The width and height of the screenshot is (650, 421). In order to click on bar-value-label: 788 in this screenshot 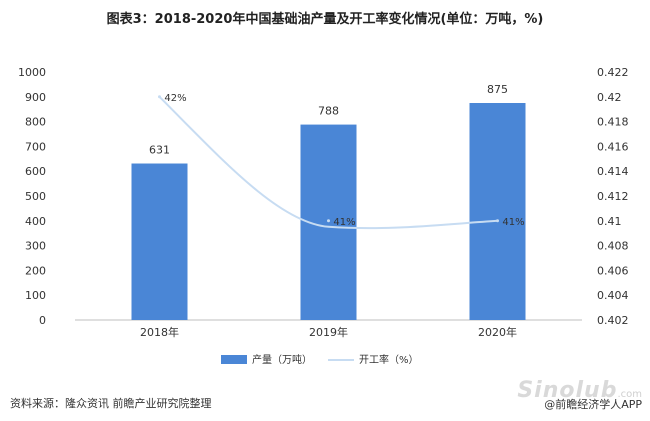, I will do `click(328, 111)`.